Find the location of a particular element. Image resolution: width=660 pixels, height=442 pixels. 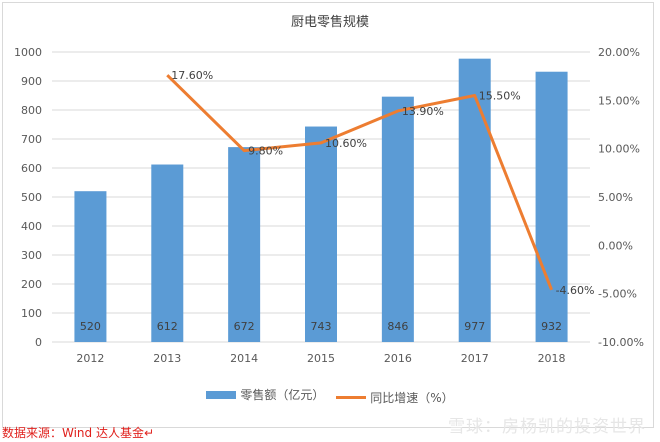

line-data-label: 13.90% is located at coordinates (423, 111).